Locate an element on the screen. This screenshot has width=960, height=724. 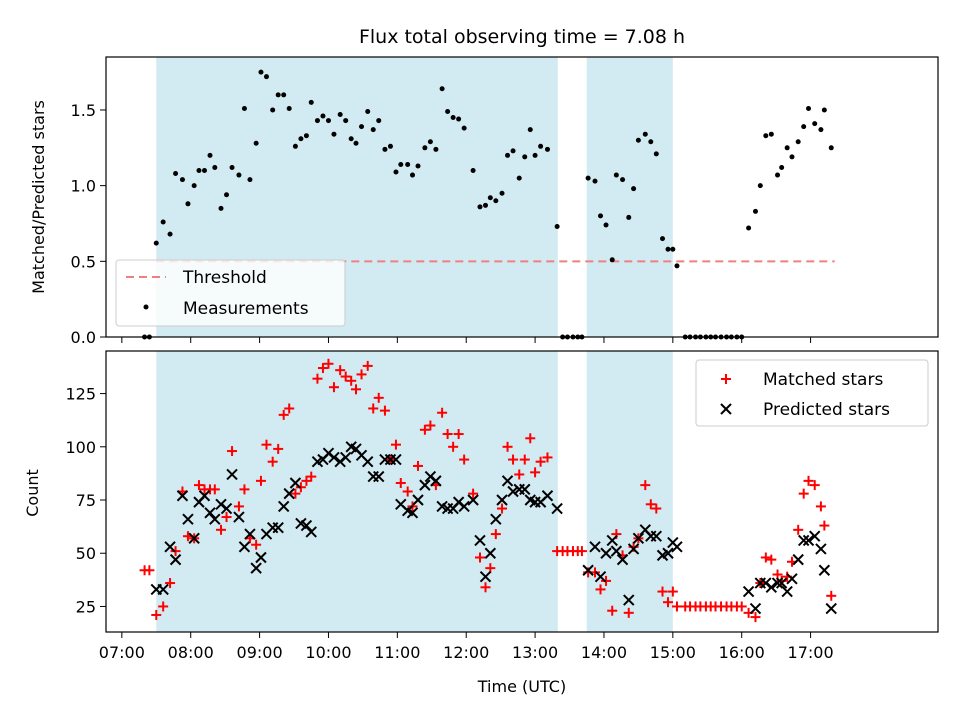
y-tick-label: 25 is located at coordinates (86, 606).